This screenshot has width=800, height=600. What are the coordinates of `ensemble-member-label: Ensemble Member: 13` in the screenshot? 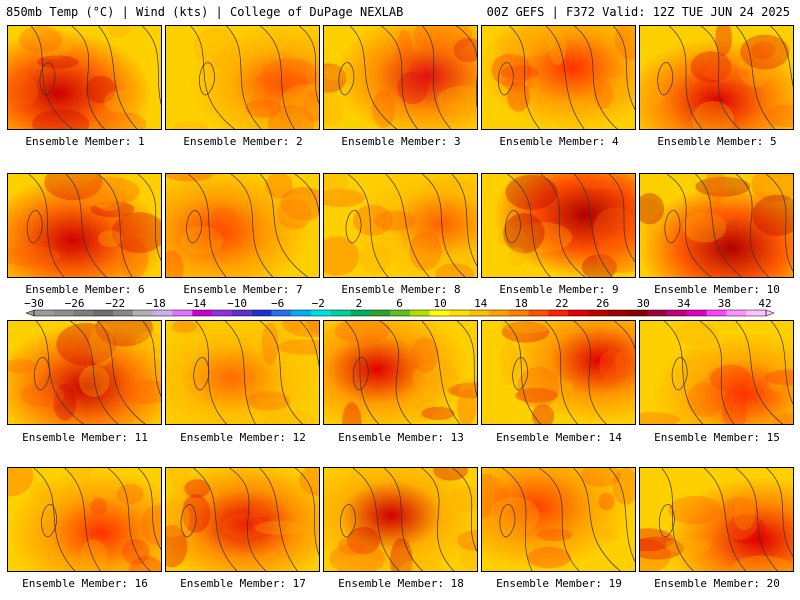 It's located at (401, 437).